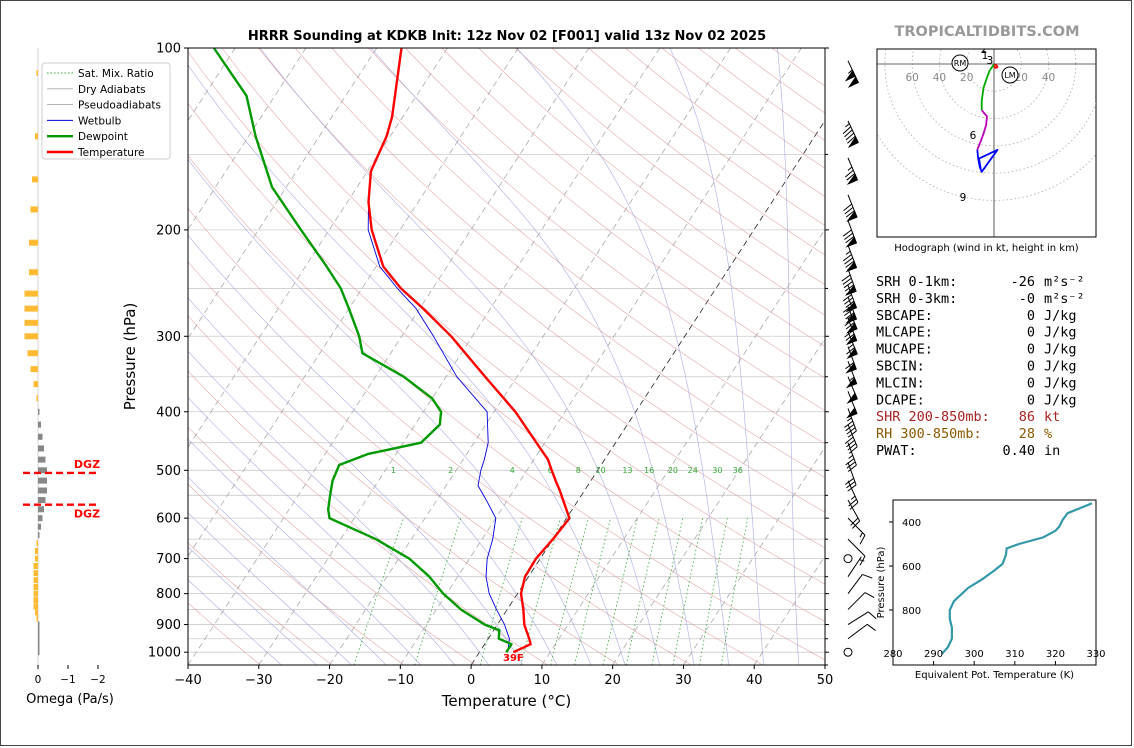  What do you see at coordinates (168, 559) in the screenshot?
I see `y-tick-label: 700` at bounding box center [168, 559].